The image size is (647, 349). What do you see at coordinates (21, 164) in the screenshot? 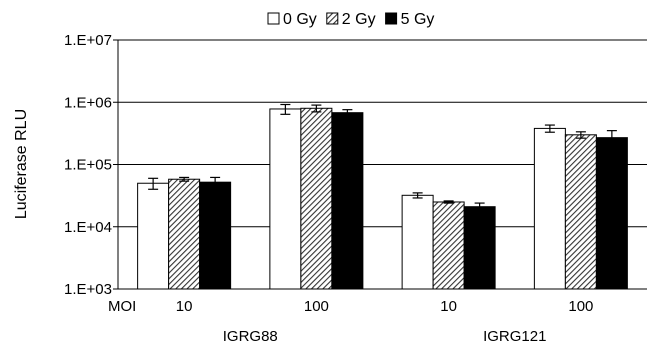
I see `y-axis-title: Luciferase RLU` at bounding box center [21, 164].